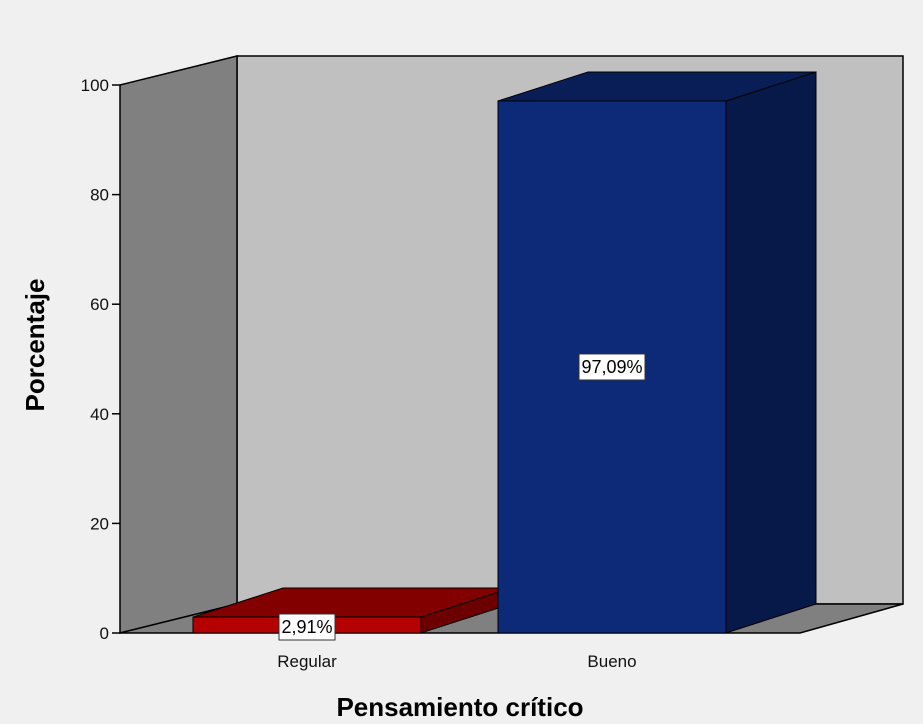 This screenshot has height=724, width=923. Describe the element at coordinates (459, 707) in the screenshot. I see `x-axis-title: Pensamiento crítico` at that location.